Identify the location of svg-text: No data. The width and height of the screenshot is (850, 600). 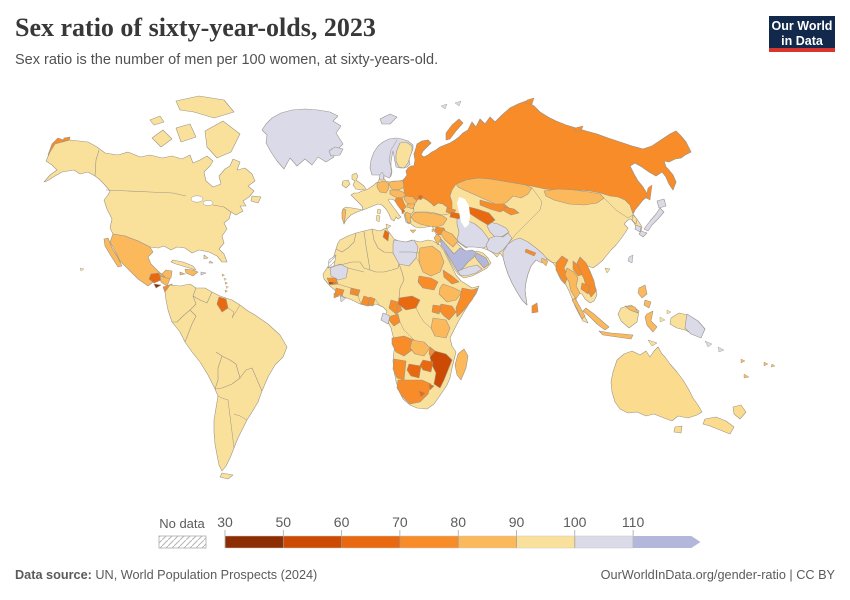
(182, 523).